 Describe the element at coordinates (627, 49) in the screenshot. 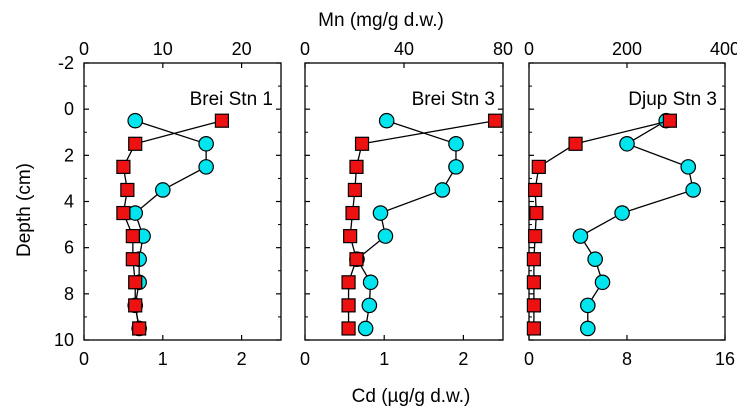

I see `top-tick-label: 200` at that location.